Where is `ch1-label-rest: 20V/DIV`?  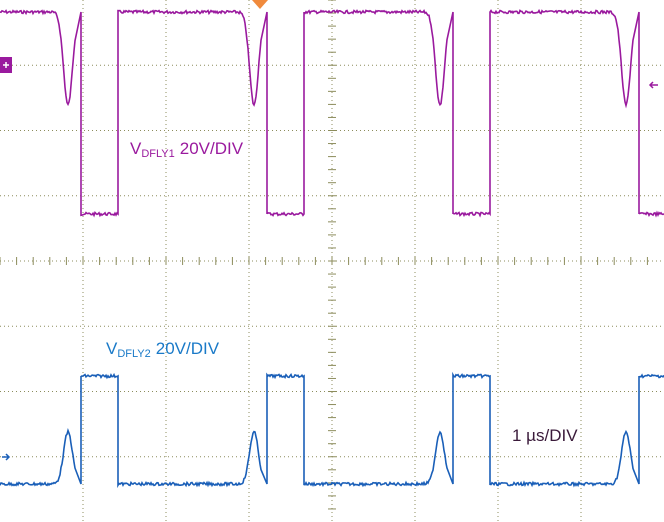
ch1-label-rest: 20V/DIV is located at coordinates (212, 148).